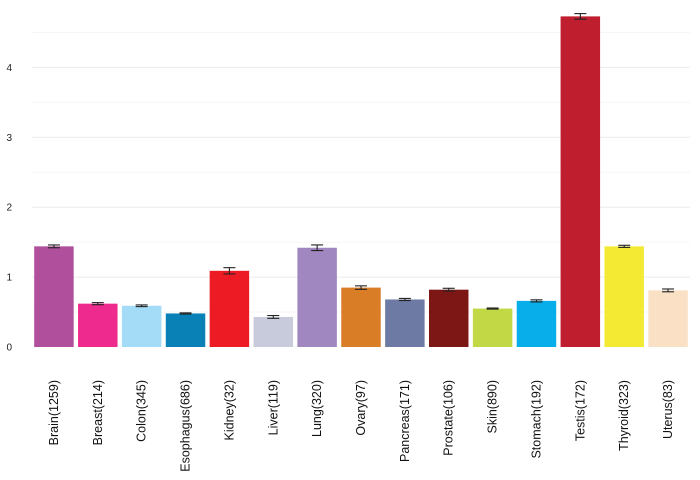 This screenshot has width=700, height=480. I want to click on x-category-label: Pancreas(171), so click(405, 421).